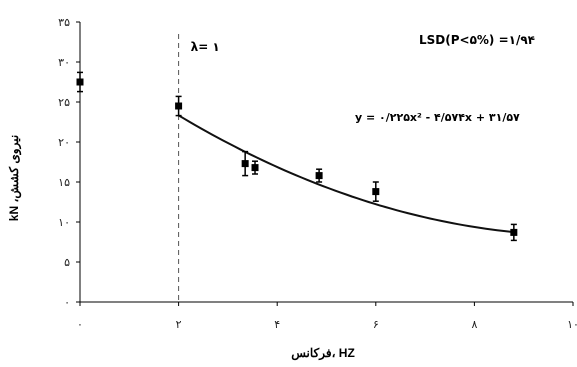 The height and width of the screenshot is (367, 577). What do you see at coordinates (179, 324) in the screenshot?
I see `x-tick-label: ۲` at bounding box center [179, 324].